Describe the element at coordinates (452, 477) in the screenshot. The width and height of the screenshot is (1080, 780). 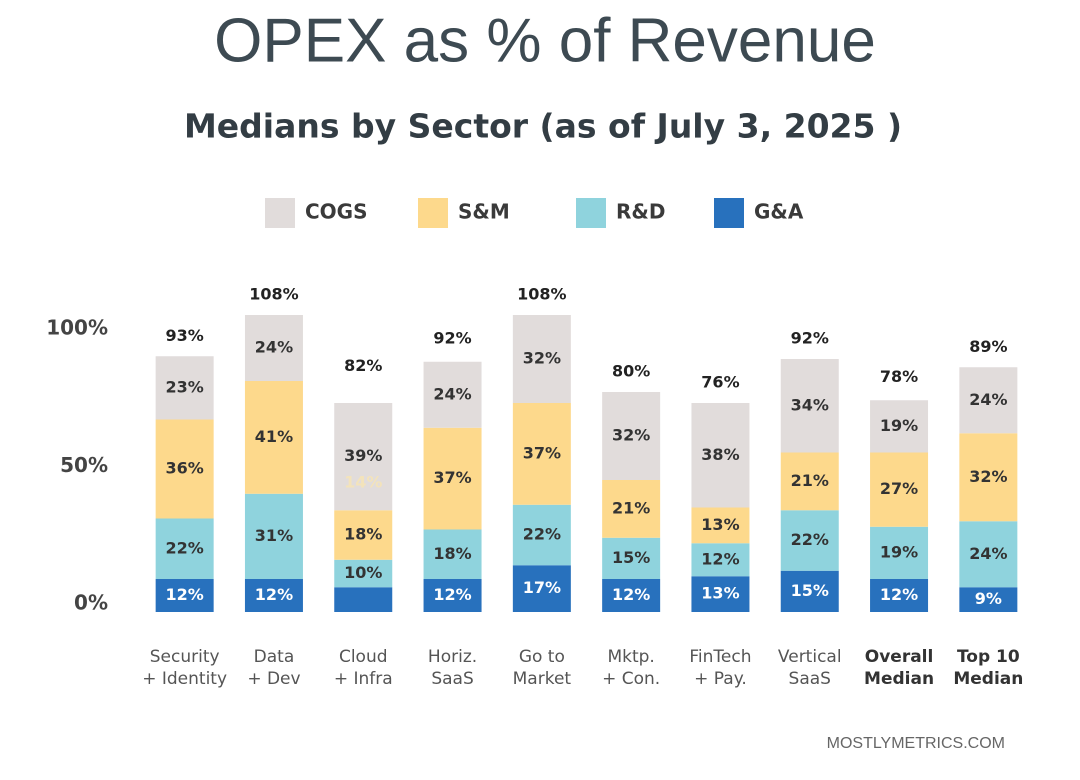
I see `data-label: 37%` at that location.